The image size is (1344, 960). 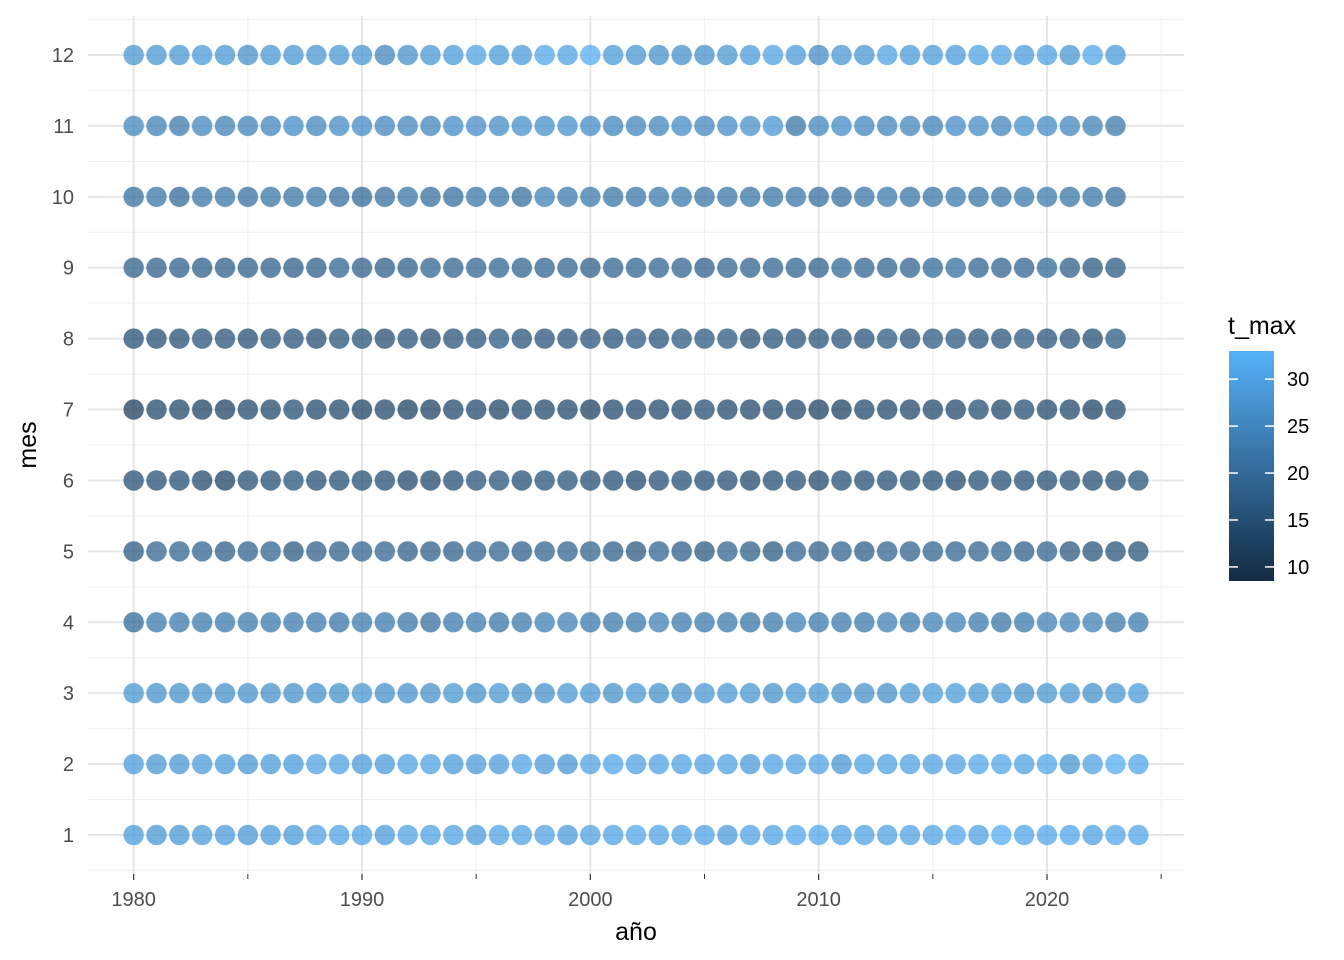 I want to click on y-tick-label: 7, so click(x=68, y=411).